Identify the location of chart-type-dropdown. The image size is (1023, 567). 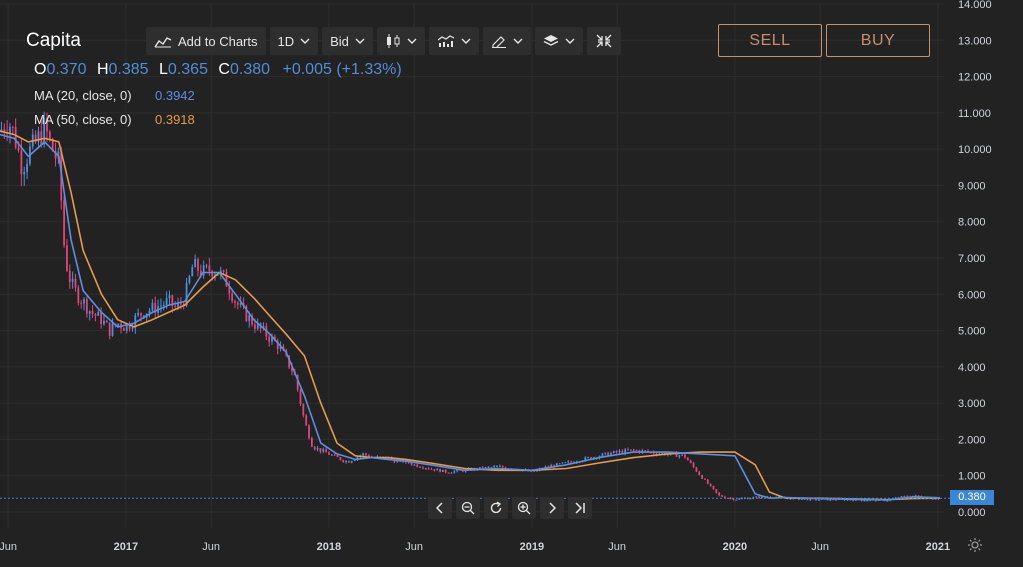
(400, 41).